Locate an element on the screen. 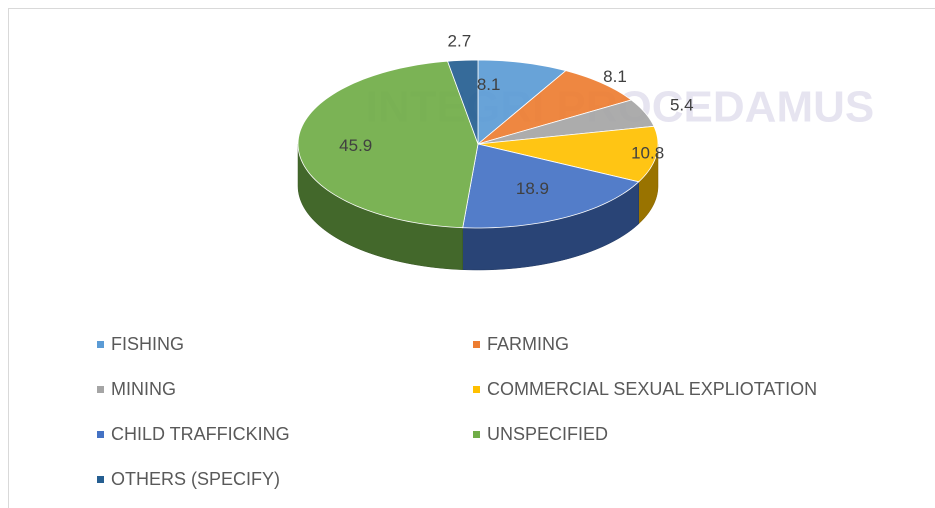  legend-label: MINING is located at coordinates (143, 389).